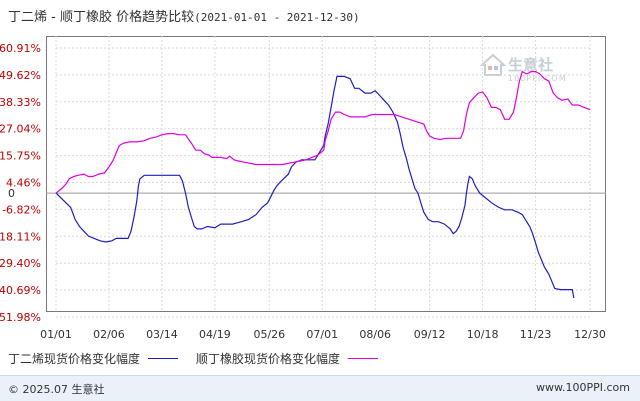 The height and width of the screenshot is (401, 640). What do you see at coordinates (277, 17) in the screenshot?
I see `date-range: (2021-01-01 - 2021-12-30)` at bounding box center [277, 17].